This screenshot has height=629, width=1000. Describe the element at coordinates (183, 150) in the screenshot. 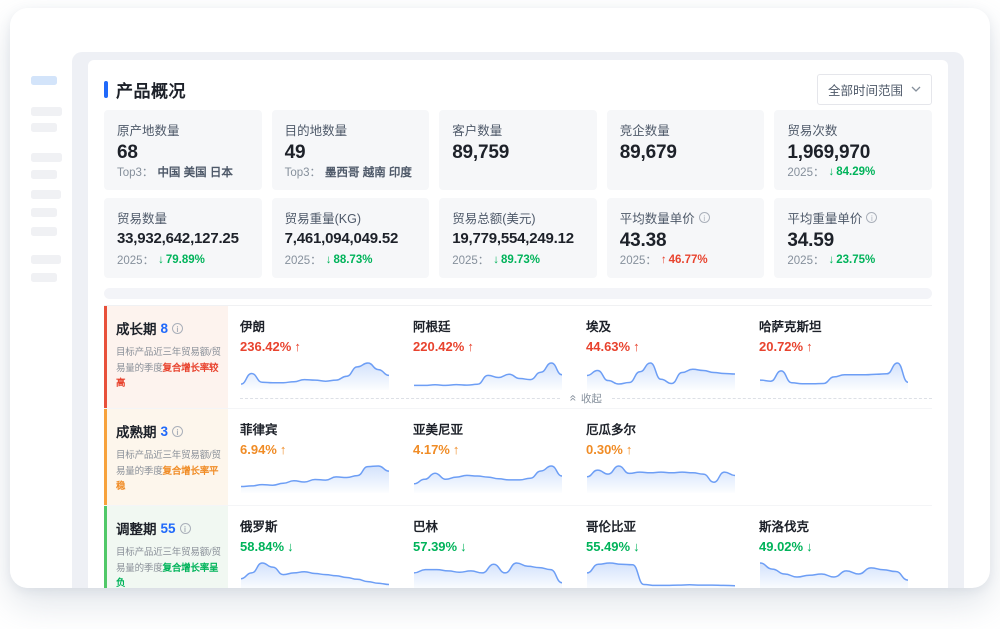

I see `stat-card: 原产地数量 68 Top3： 中国 美国 日本` at that location.